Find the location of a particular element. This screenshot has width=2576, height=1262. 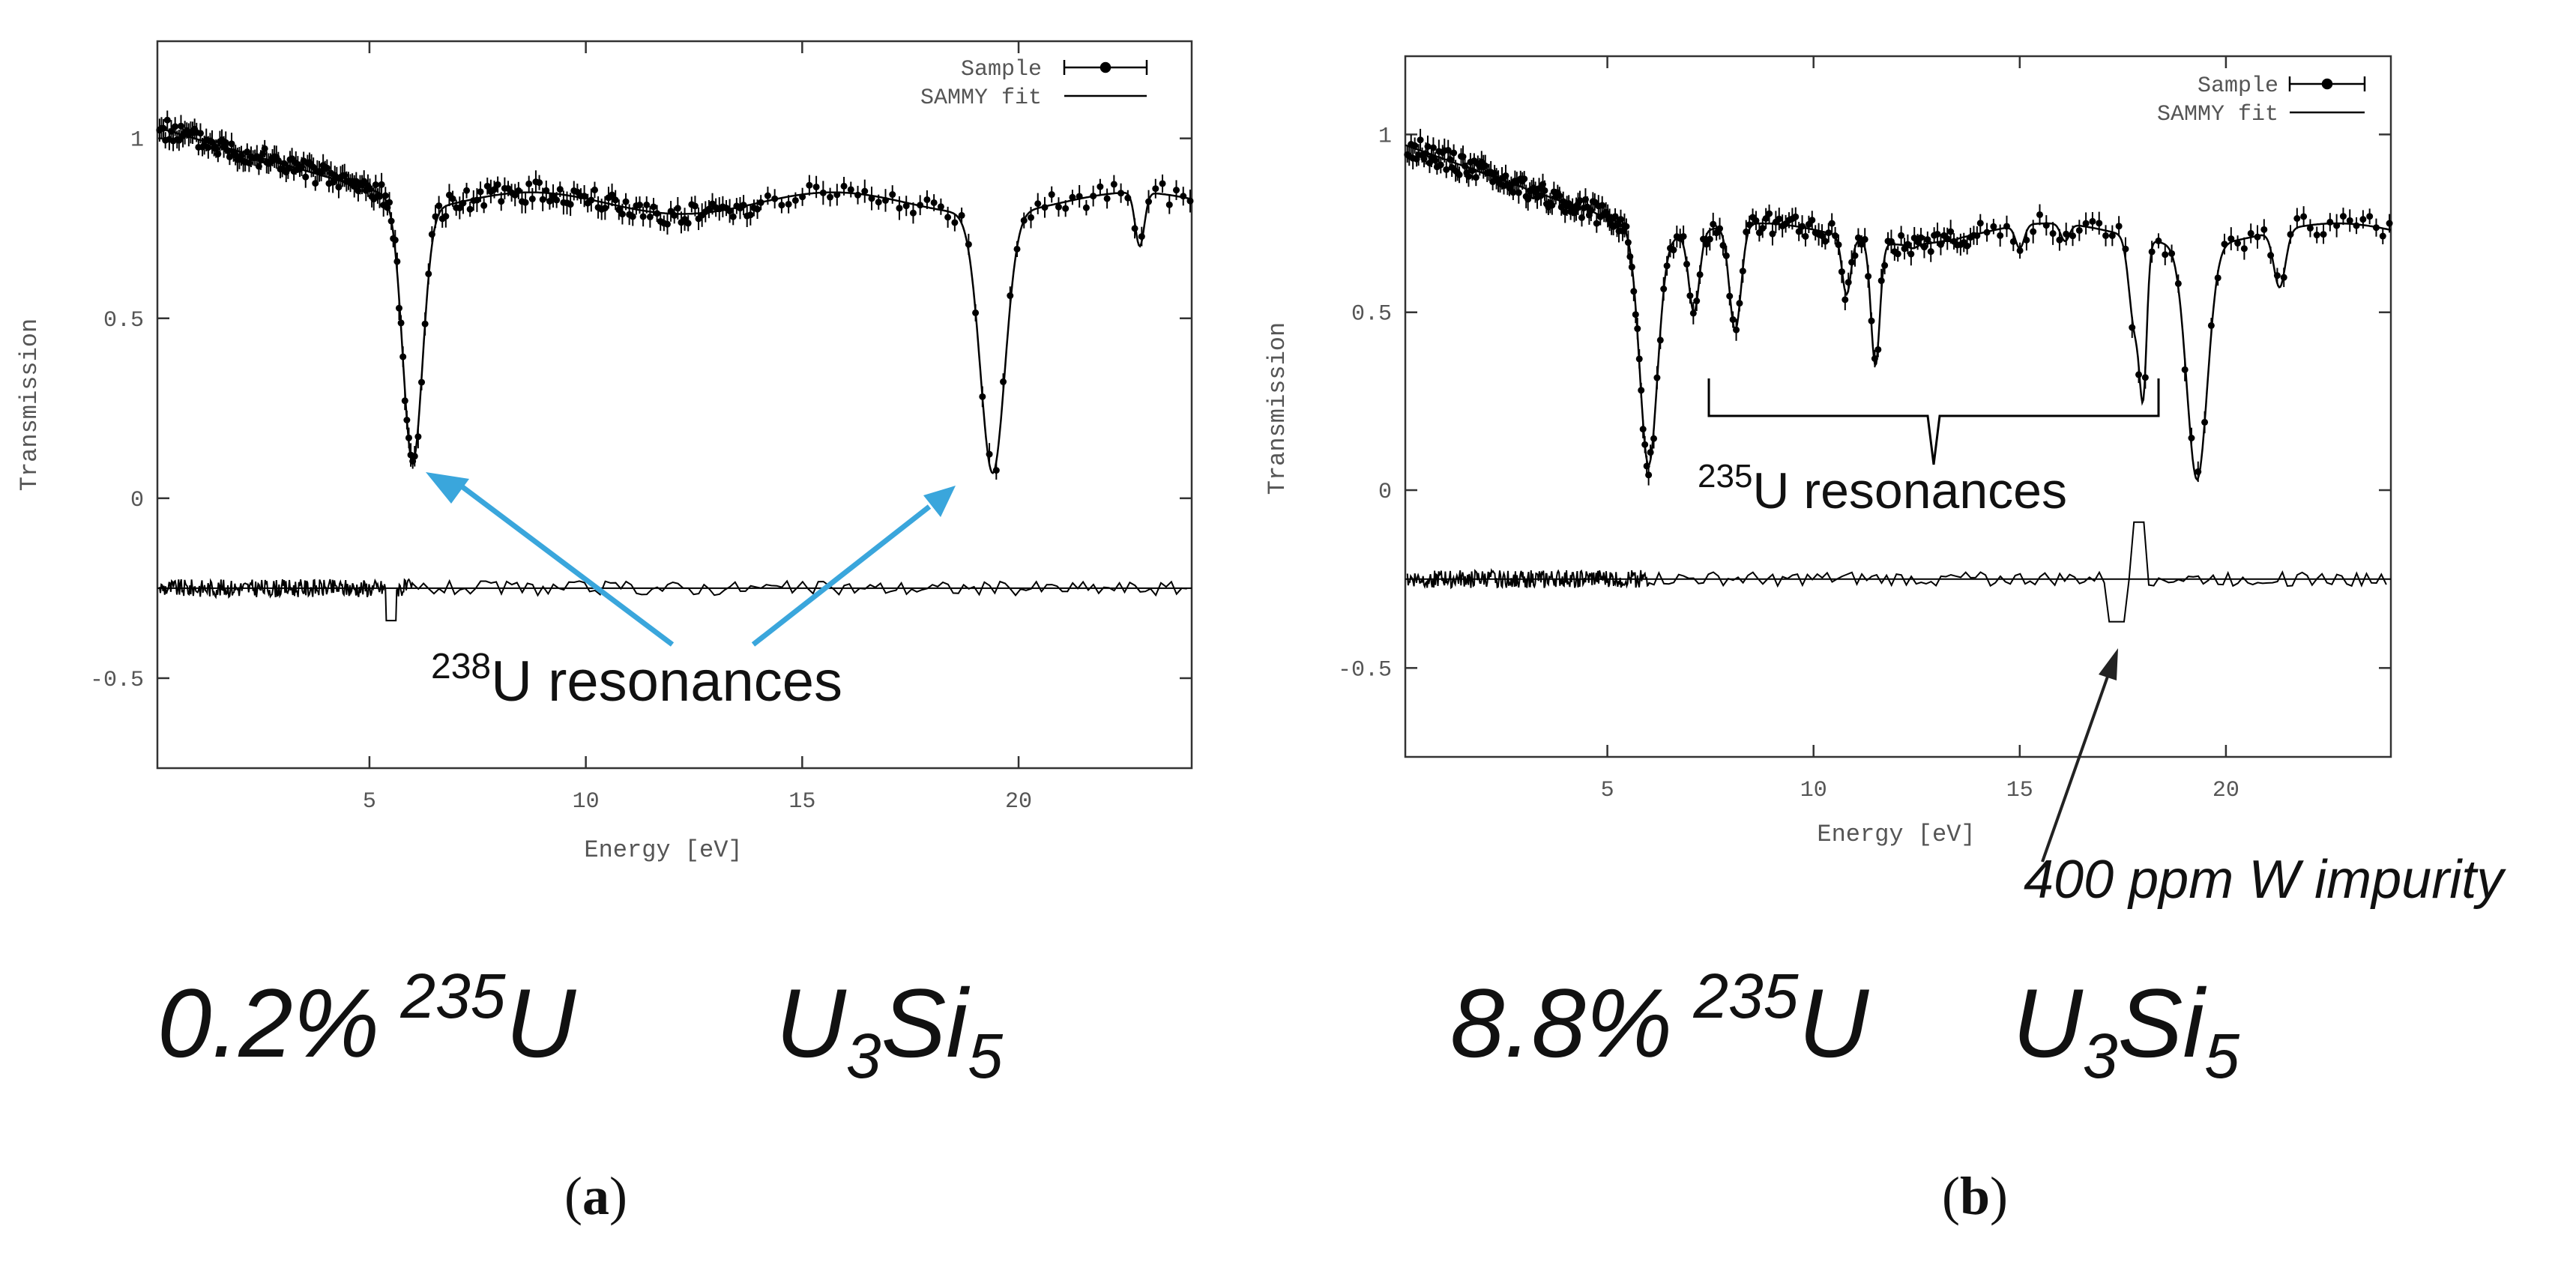

residual-trace is located at coordinates (673, 600).